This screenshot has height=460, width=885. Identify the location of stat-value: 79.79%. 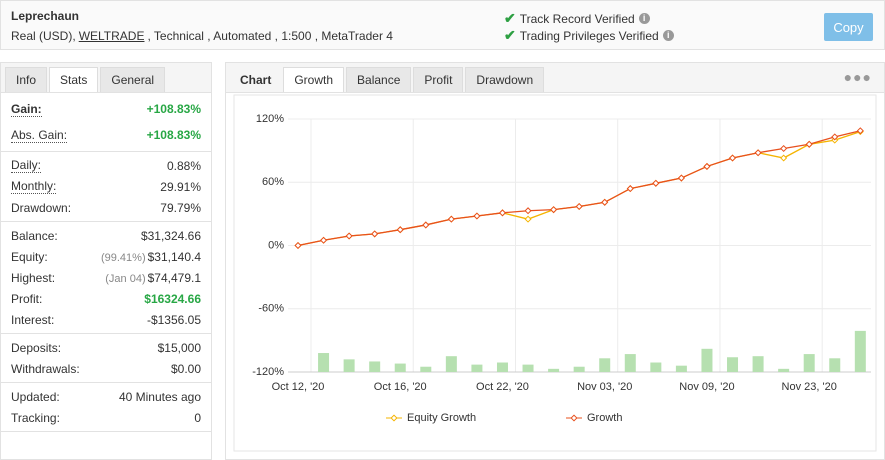
(180, 207).